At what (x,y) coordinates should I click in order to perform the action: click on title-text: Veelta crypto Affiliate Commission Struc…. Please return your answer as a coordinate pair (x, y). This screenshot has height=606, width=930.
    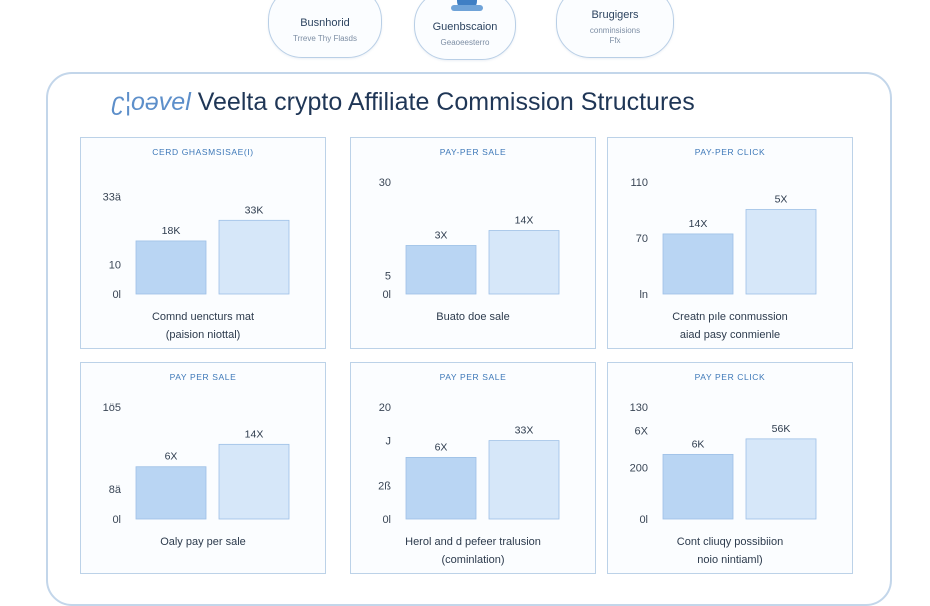
    Looking at the image, I should click on (446, 102).